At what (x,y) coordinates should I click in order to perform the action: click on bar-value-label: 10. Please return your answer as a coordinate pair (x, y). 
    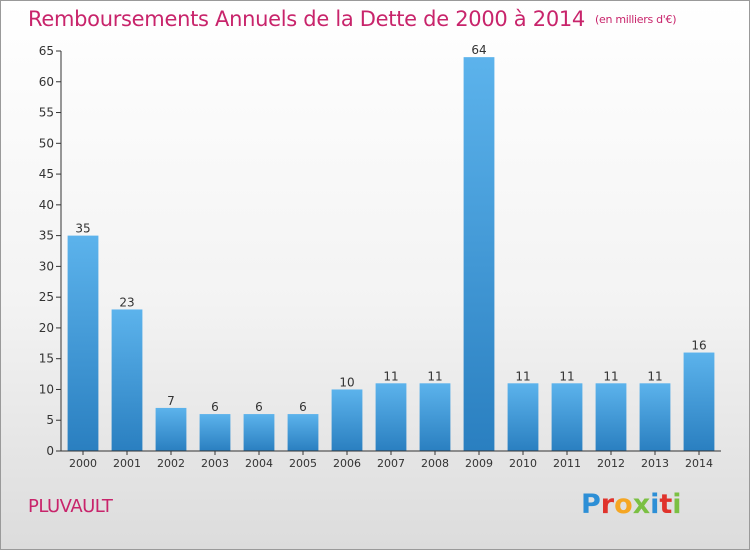
    Looking at the image, I should click on (346, 382).